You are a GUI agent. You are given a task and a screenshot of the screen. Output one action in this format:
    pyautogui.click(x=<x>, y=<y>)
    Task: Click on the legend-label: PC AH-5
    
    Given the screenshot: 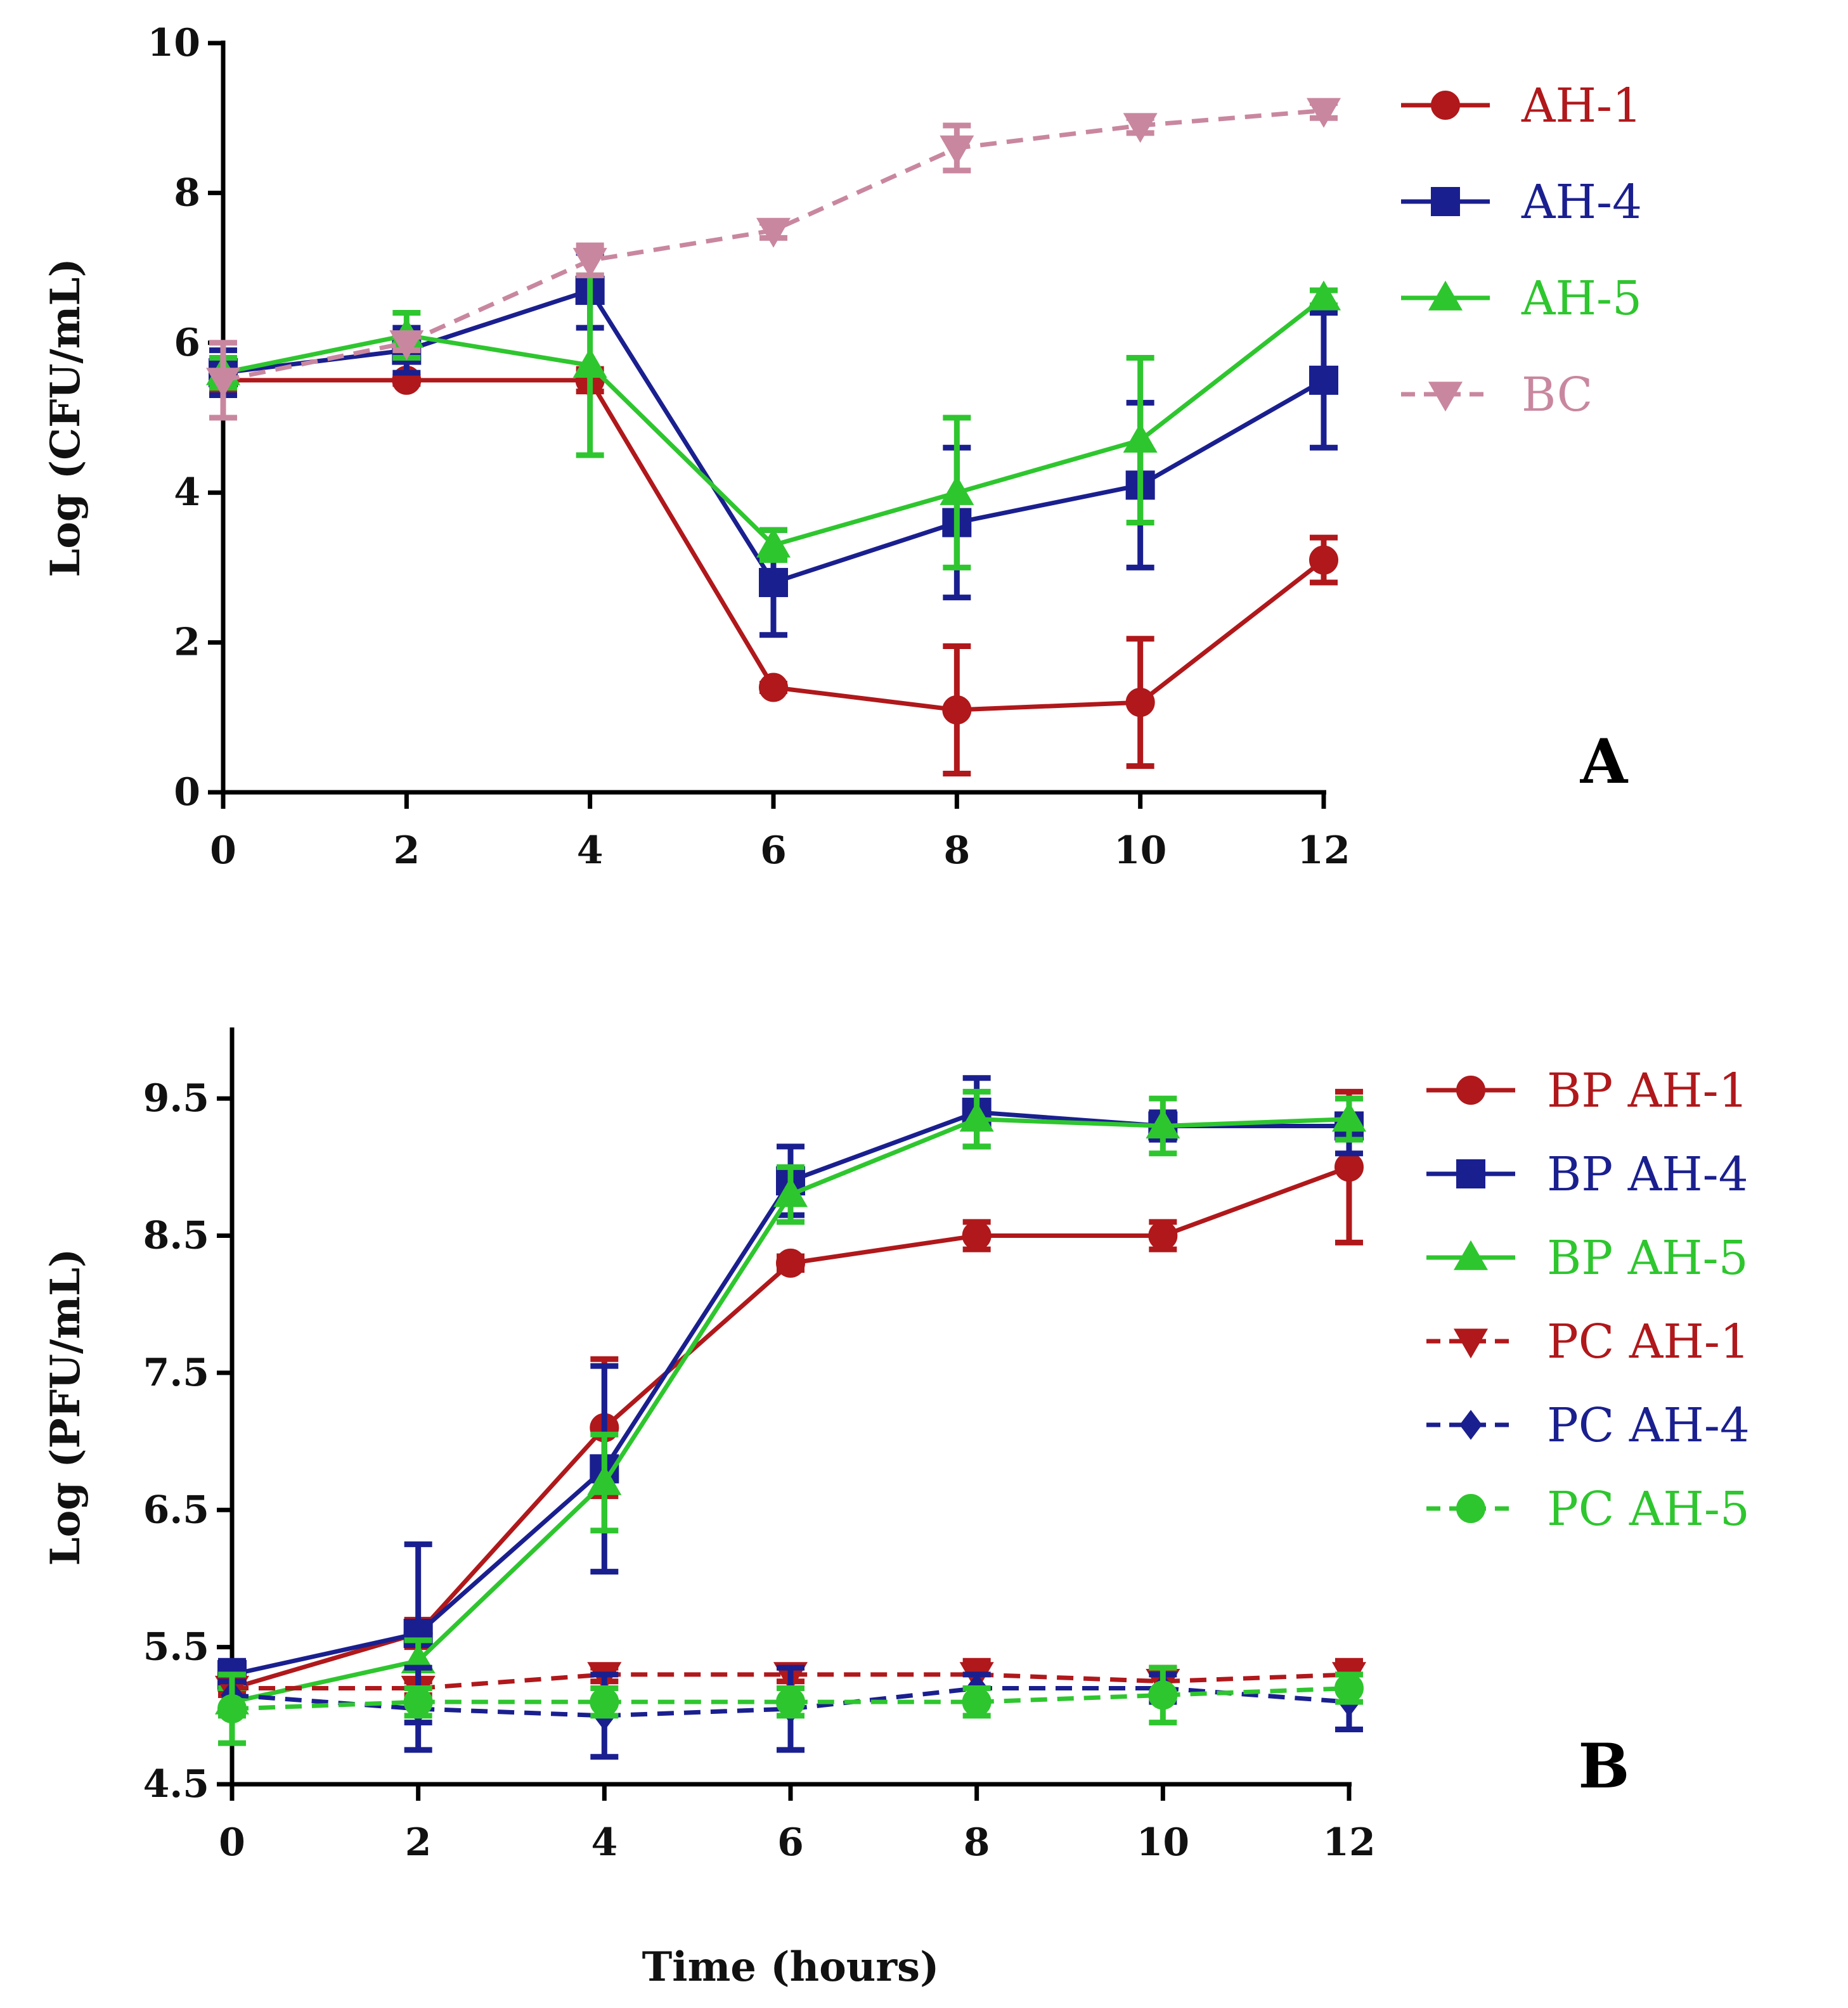 What is the action you would take?
    pyautogui.click(x=1648, y=1509)
    